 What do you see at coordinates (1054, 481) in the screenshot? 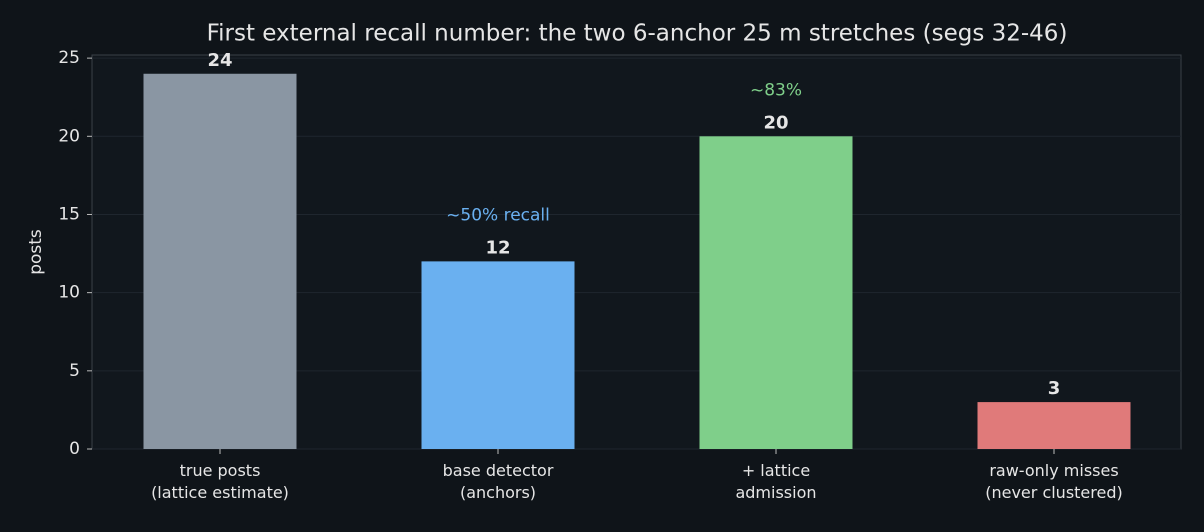
I see `x-tick-label: raw-only misses (never clustered)` at bounding box center [1054, 481].